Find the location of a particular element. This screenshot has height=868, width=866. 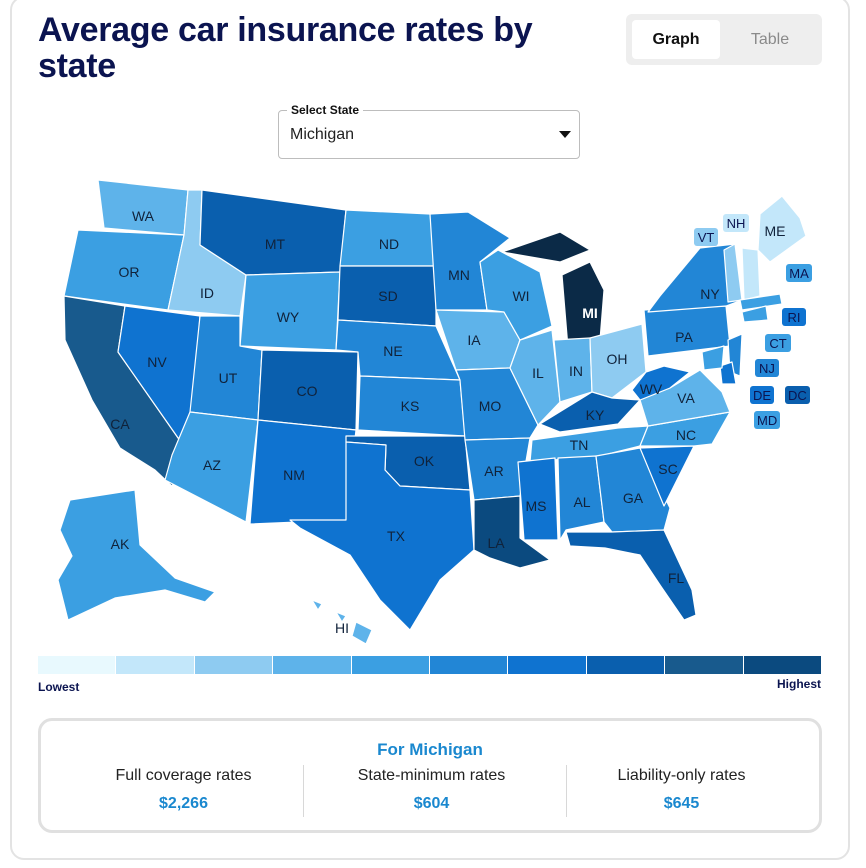

state-label-il: IL is located at coordinates (538, 373).